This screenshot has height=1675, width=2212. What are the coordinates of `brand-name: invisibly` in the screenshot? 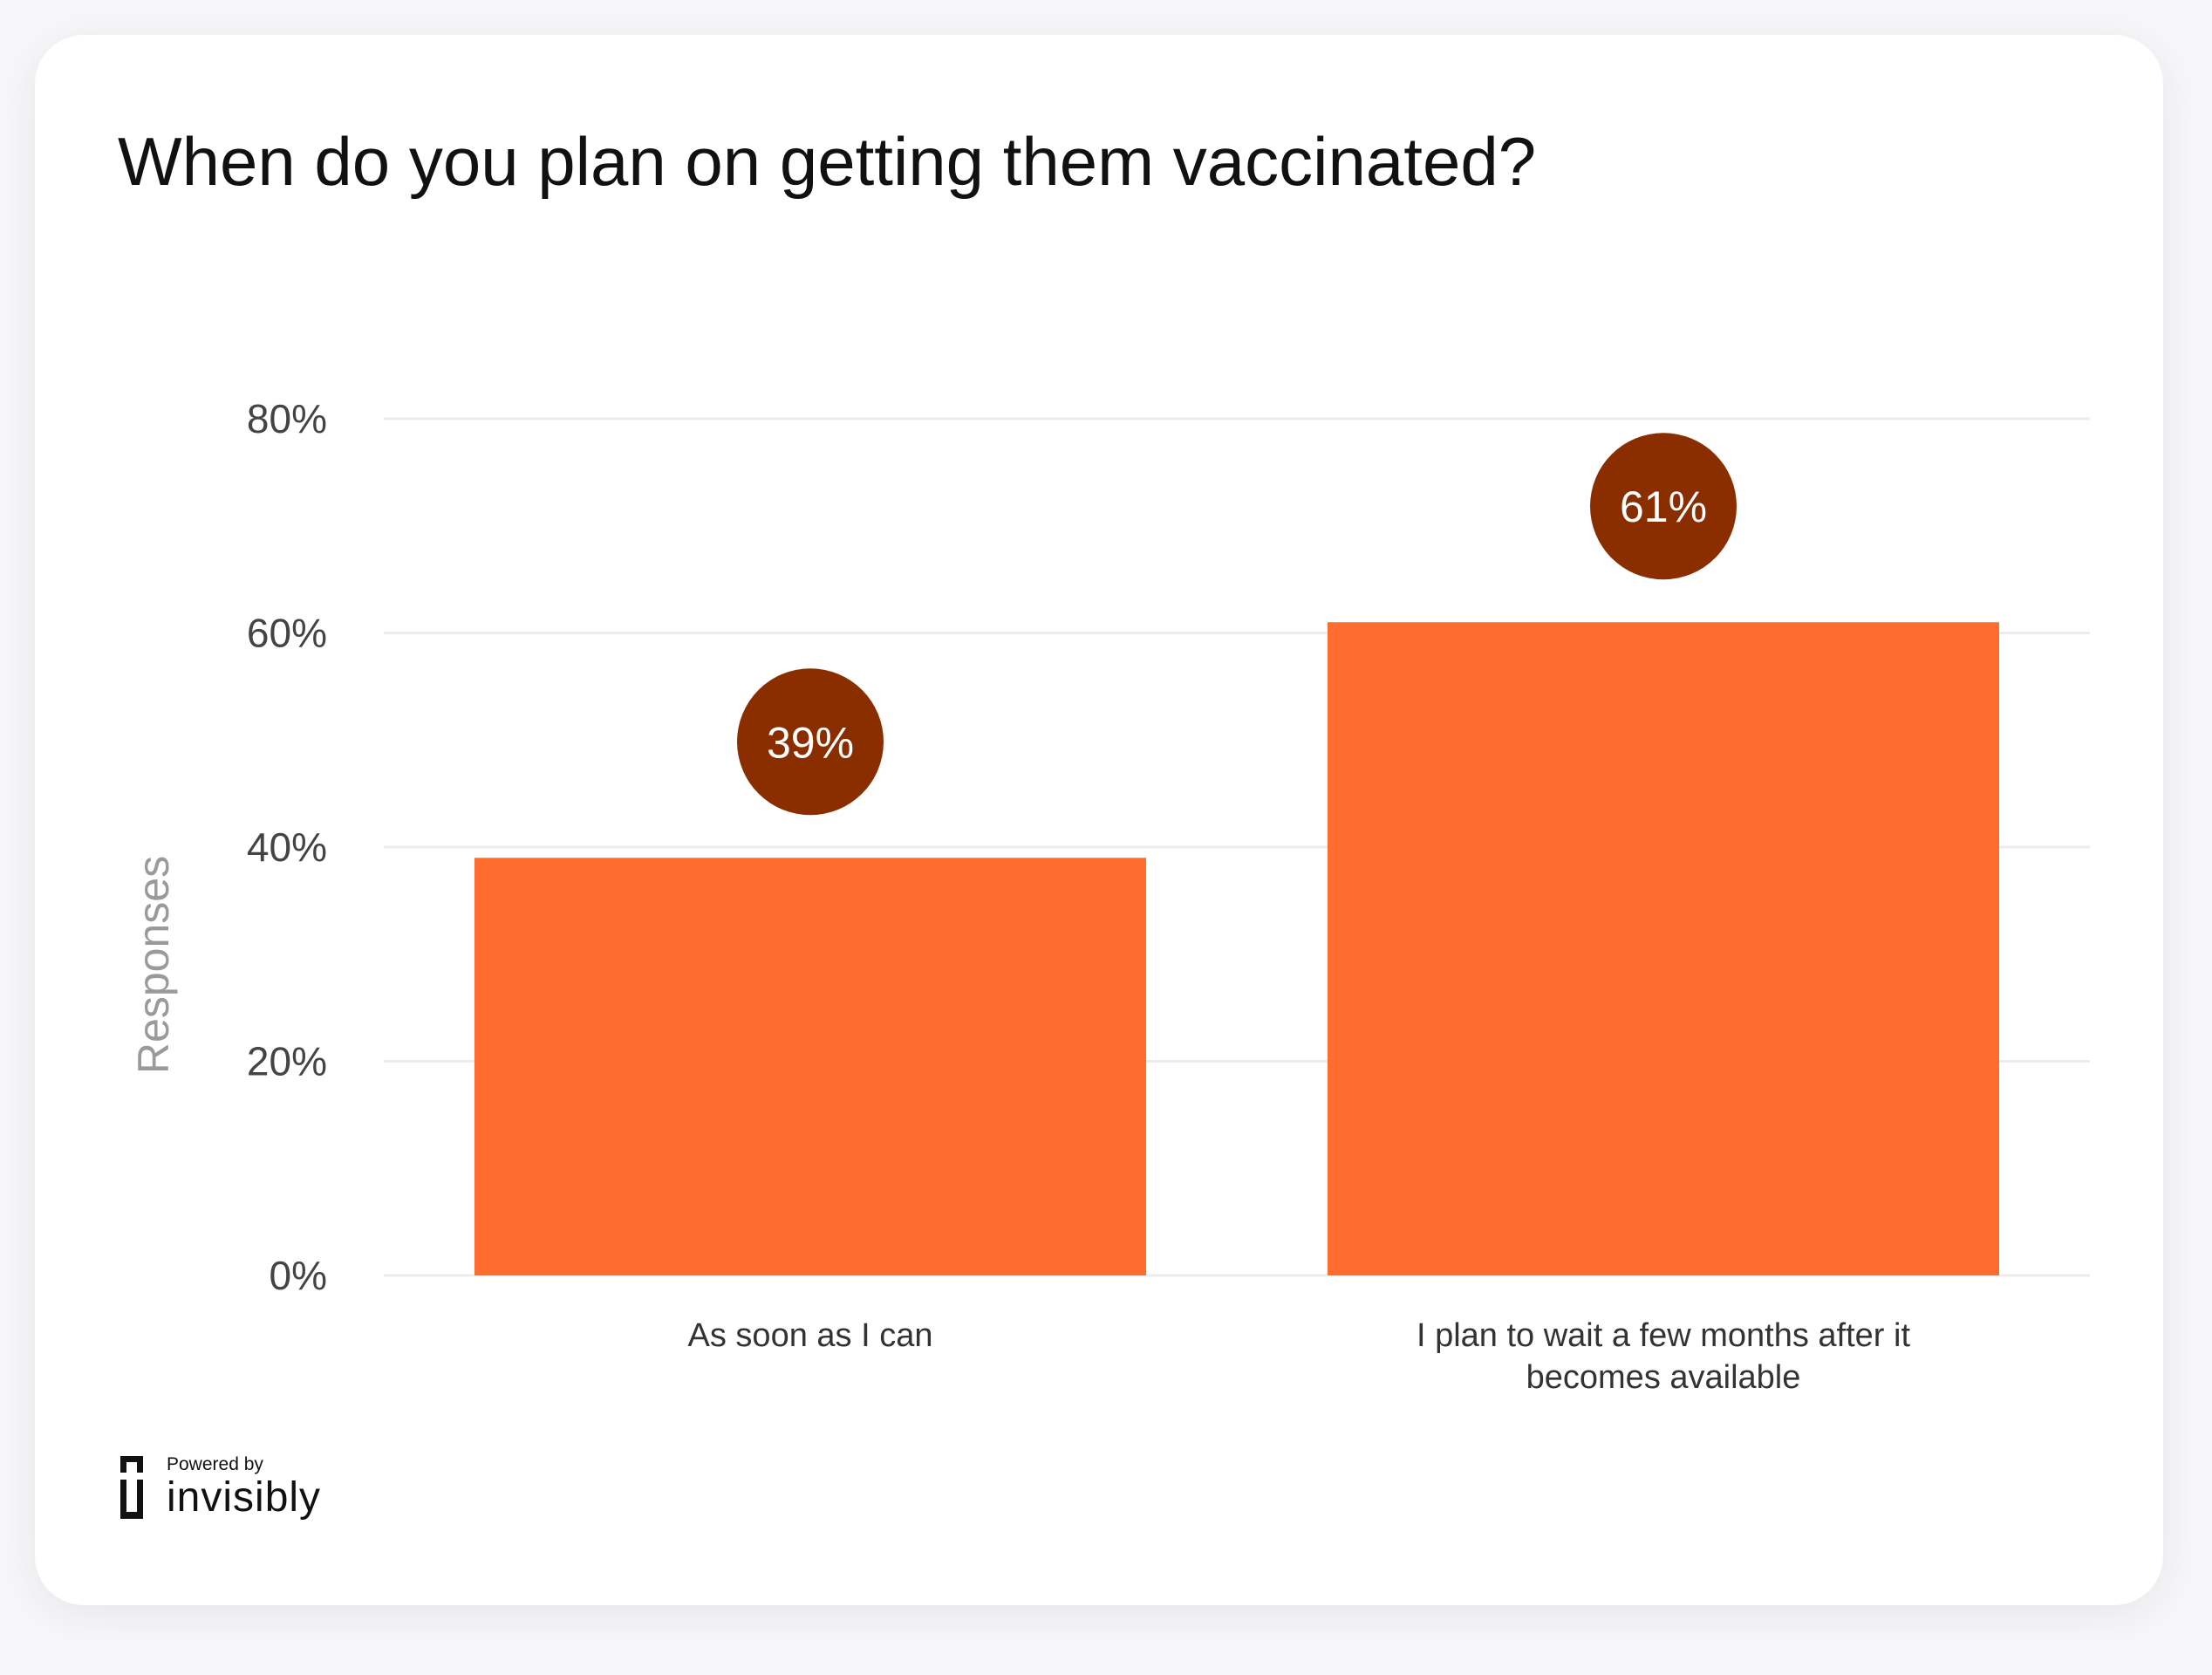 It's located at (244, 1497).